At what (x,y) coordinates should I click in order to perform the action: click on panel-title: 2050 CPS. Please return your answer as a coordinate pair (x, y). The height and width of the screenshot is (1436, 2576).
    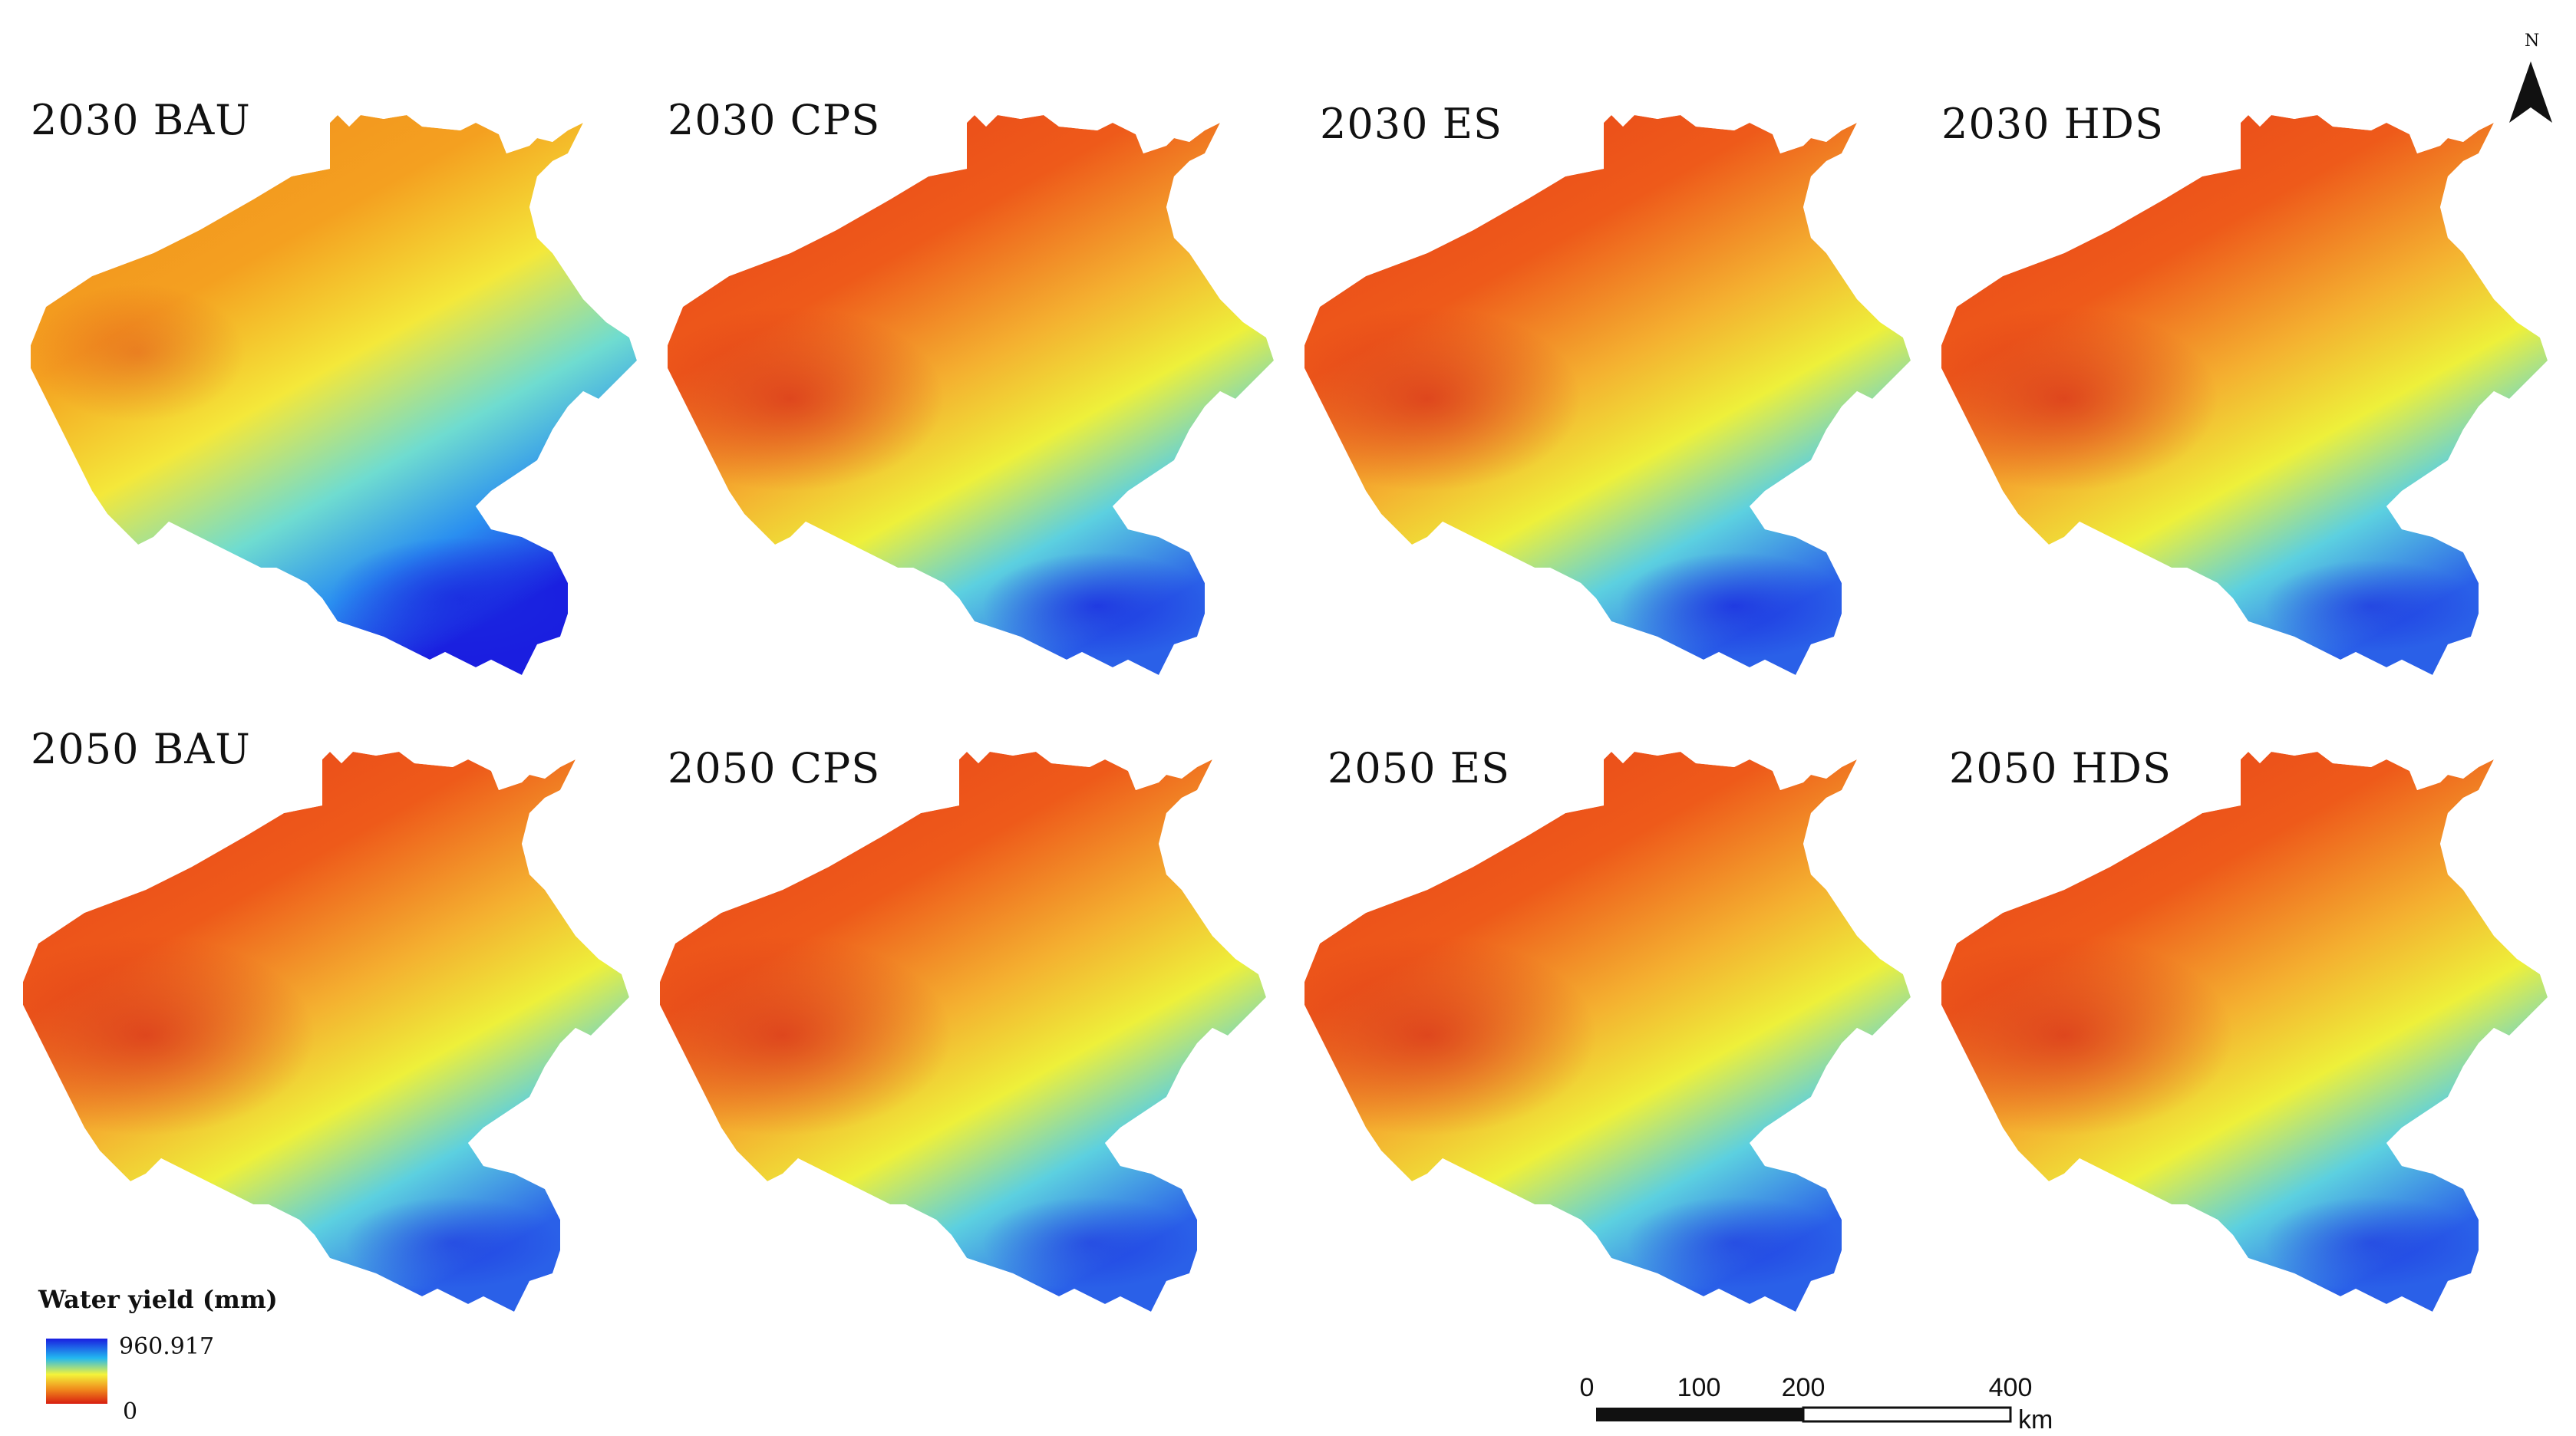
    Looking at the image, I should click on (774, 768).